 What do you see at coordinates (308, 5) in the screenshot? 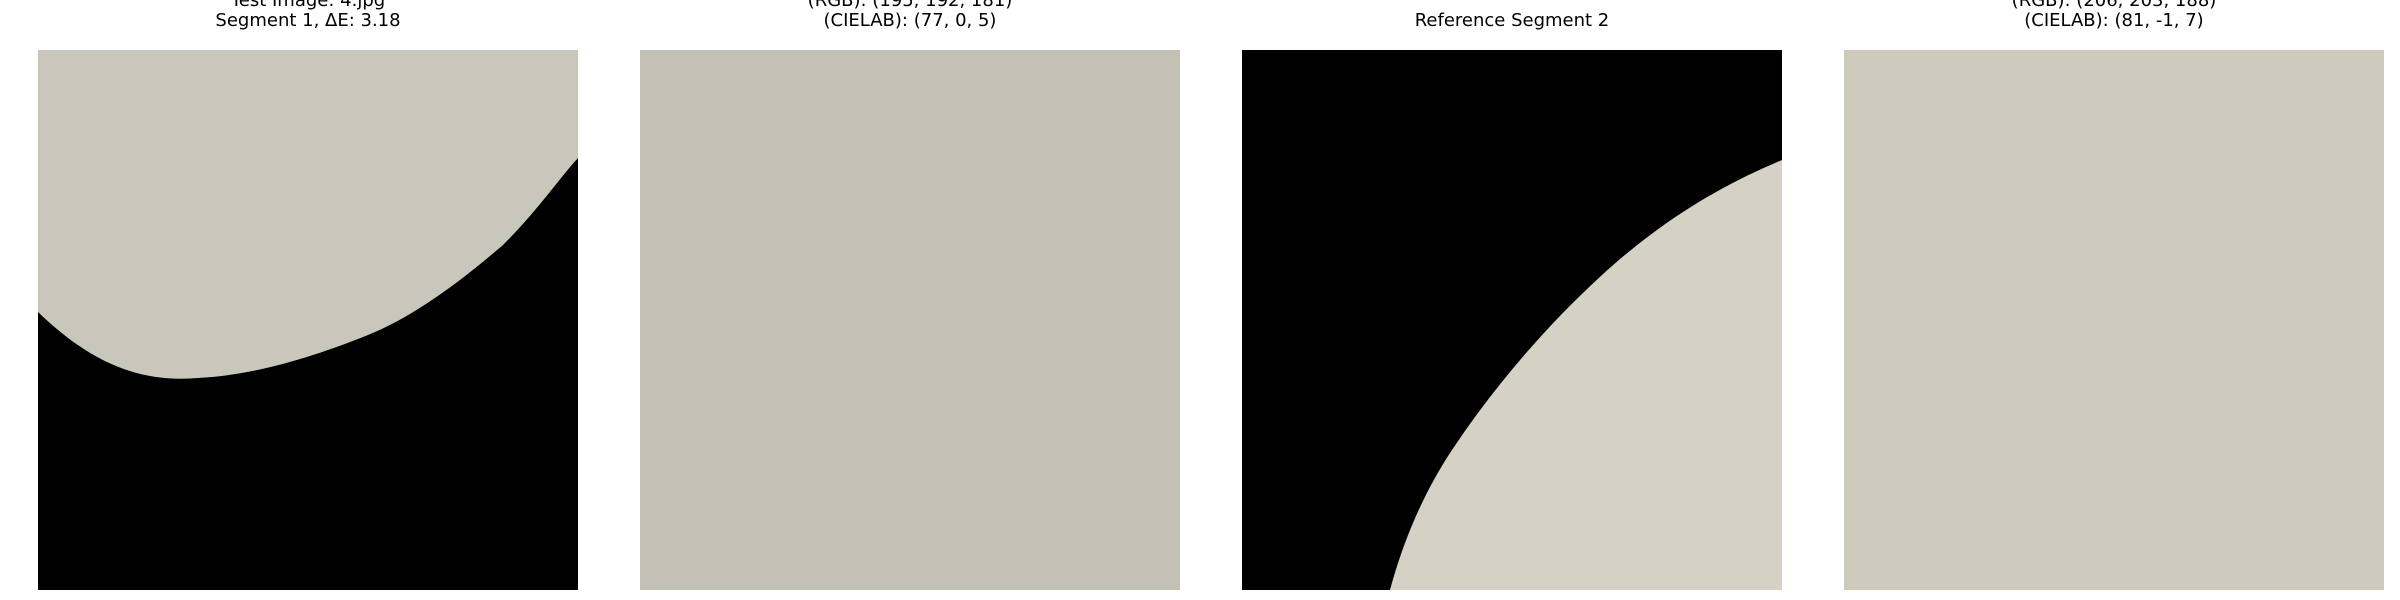
I see `test-image-title-line-1: Test Image: 4.jpg` at bounding box center [308, 5].